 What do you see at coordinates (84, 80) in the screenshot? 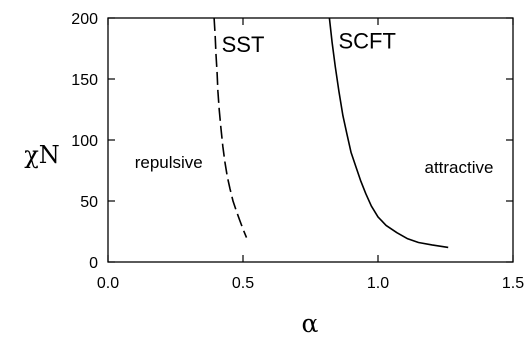
I see `y-tick-label: 150` at bounding box center [84, 80].